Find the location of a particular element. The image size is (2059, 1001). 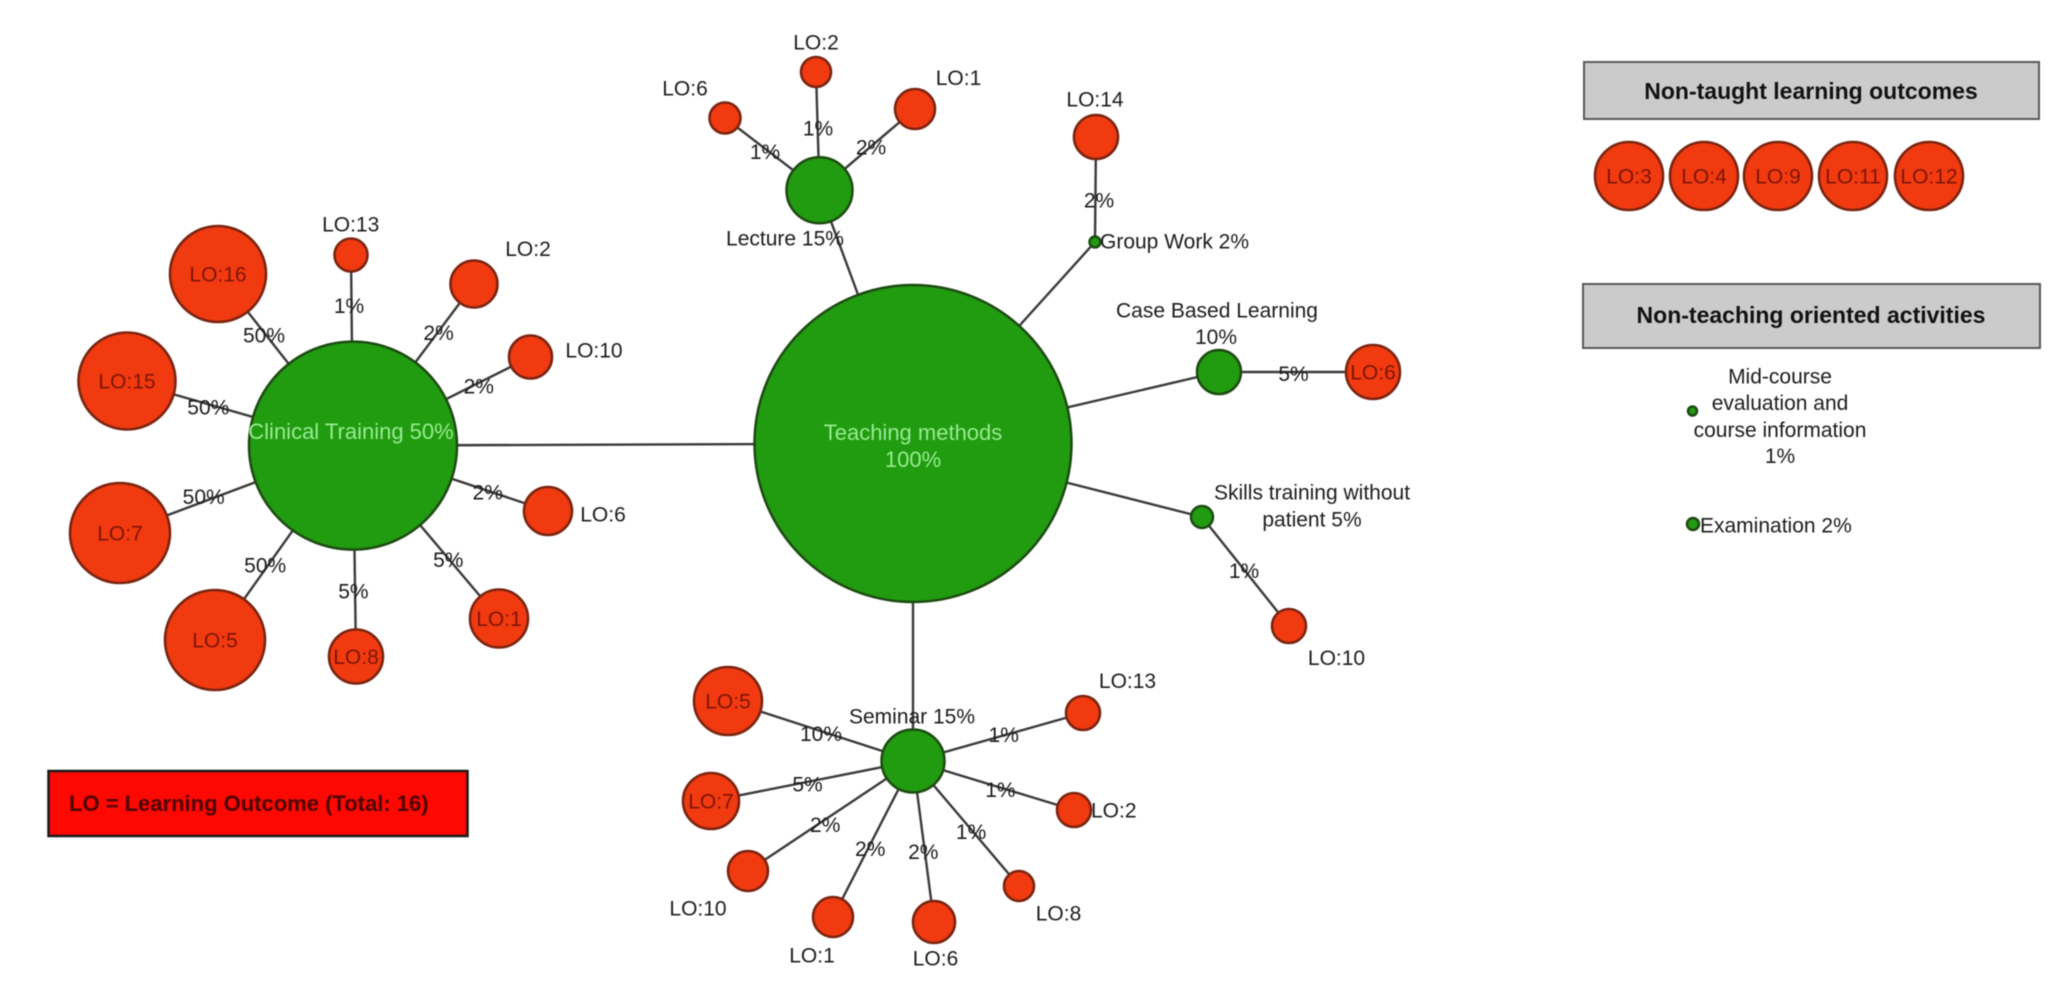

svg-text: Skills training without is located at coordinates (1312, 493).